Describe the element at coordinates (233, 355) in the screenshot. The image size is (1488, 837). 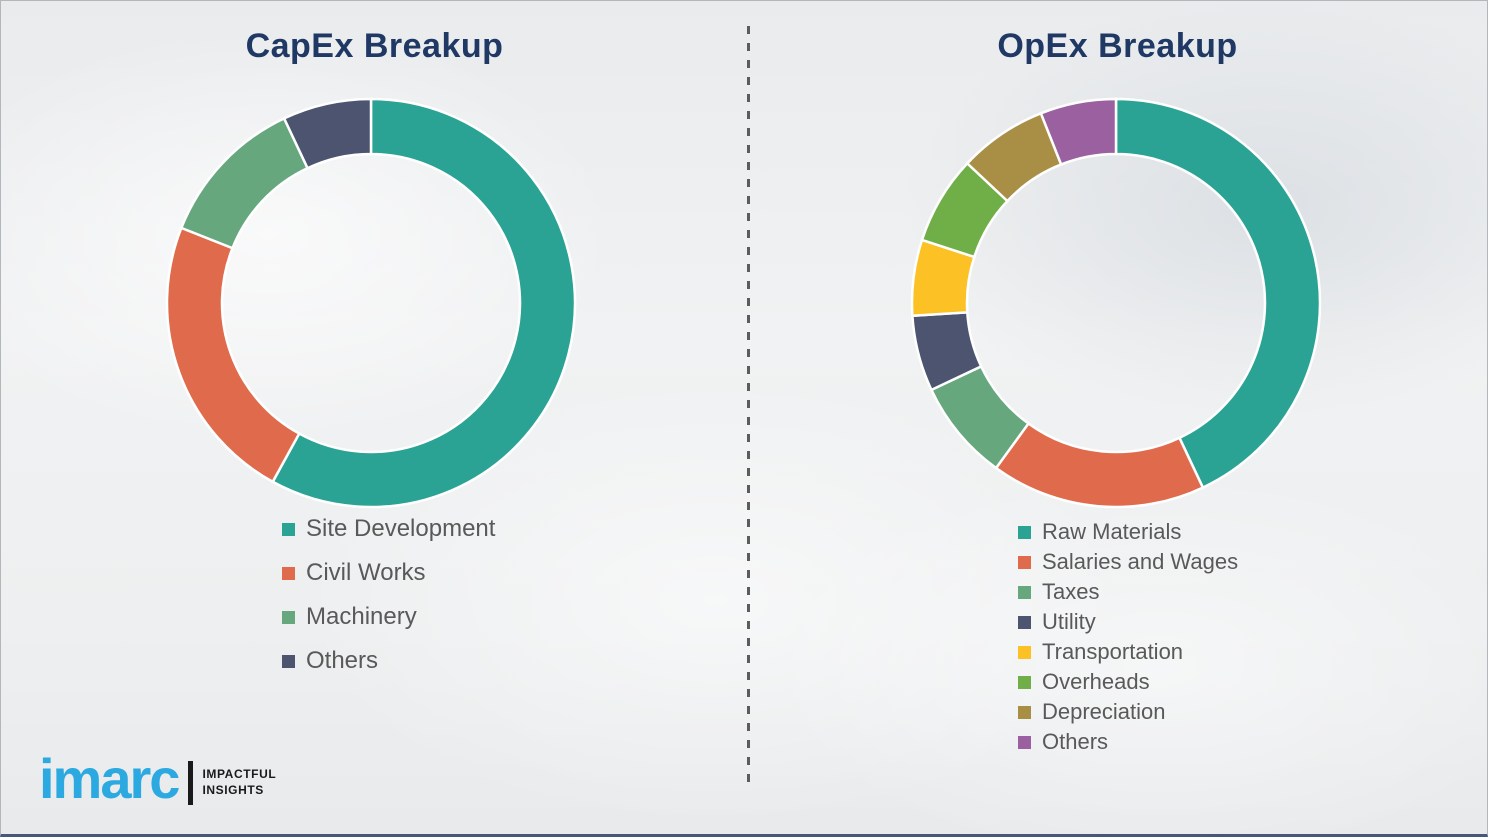
I see `donut-slice-civil-works` at that location.